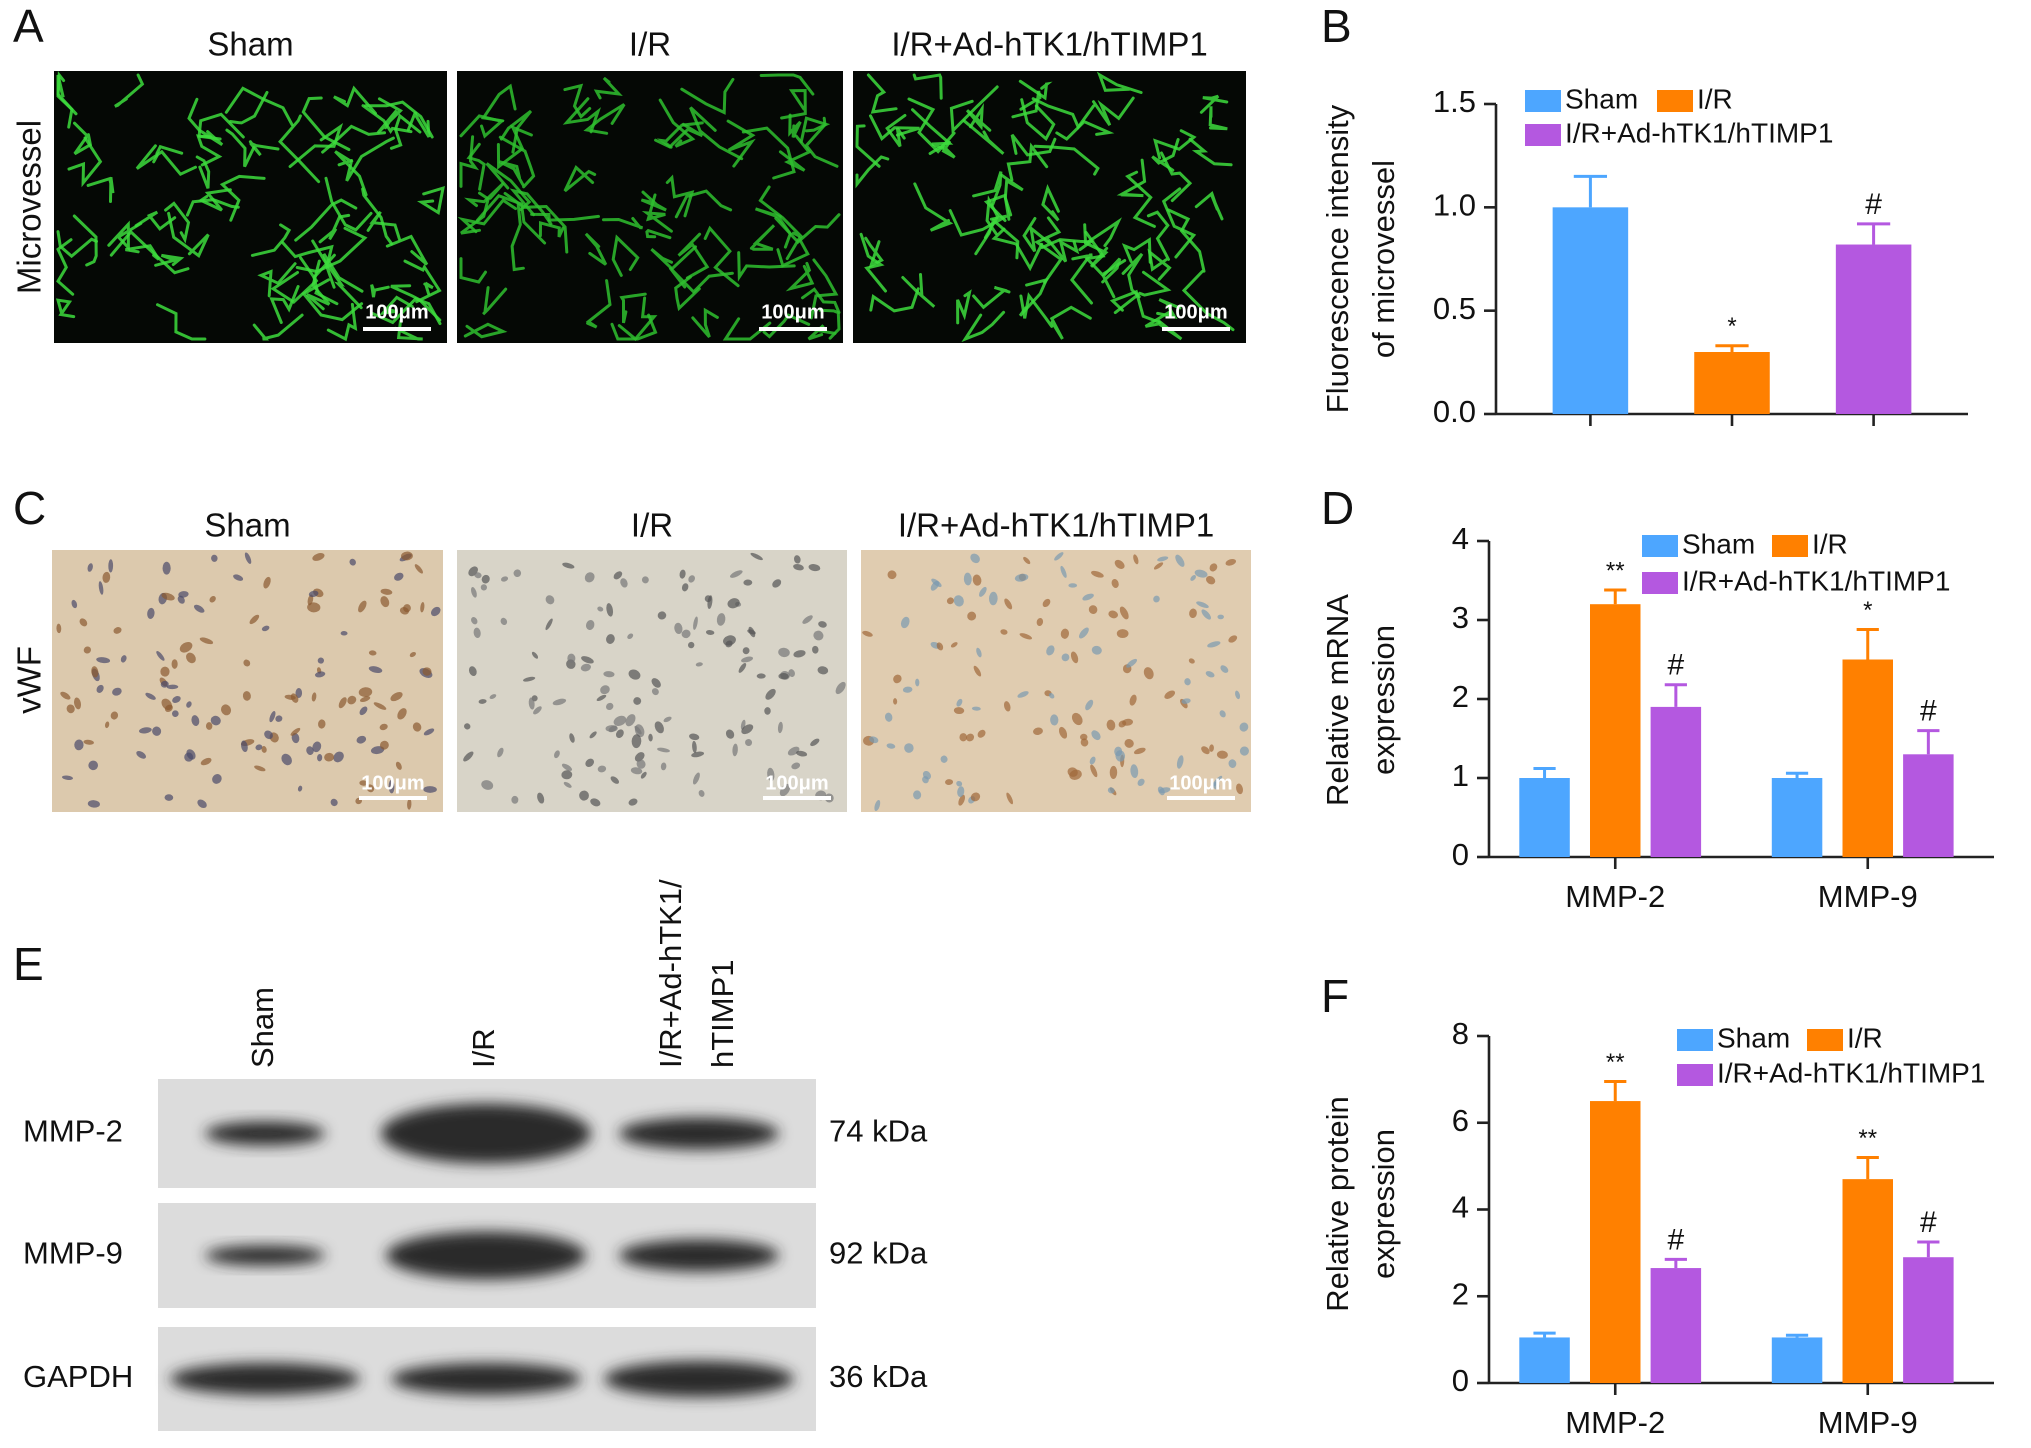  Describe the element at coordinates (247, 681) in the screenshot. I see `stained-image: 100μm` at that location.